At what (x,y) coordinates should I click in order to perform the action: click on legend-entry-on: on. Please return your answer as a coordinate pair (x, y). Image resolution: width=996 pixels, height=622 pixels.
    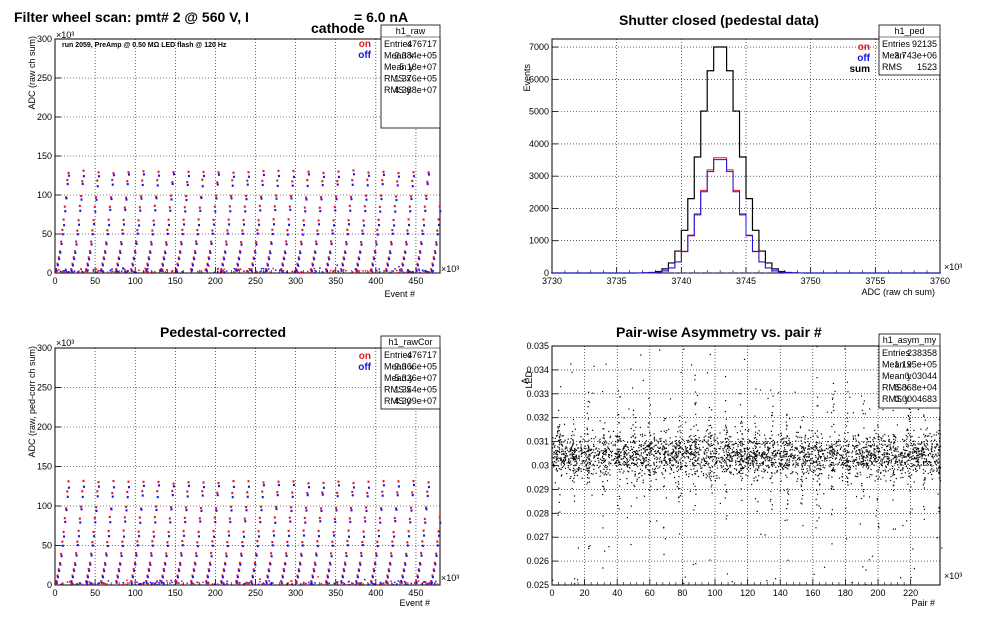
    Looking at the image, I should click on (365, 356).